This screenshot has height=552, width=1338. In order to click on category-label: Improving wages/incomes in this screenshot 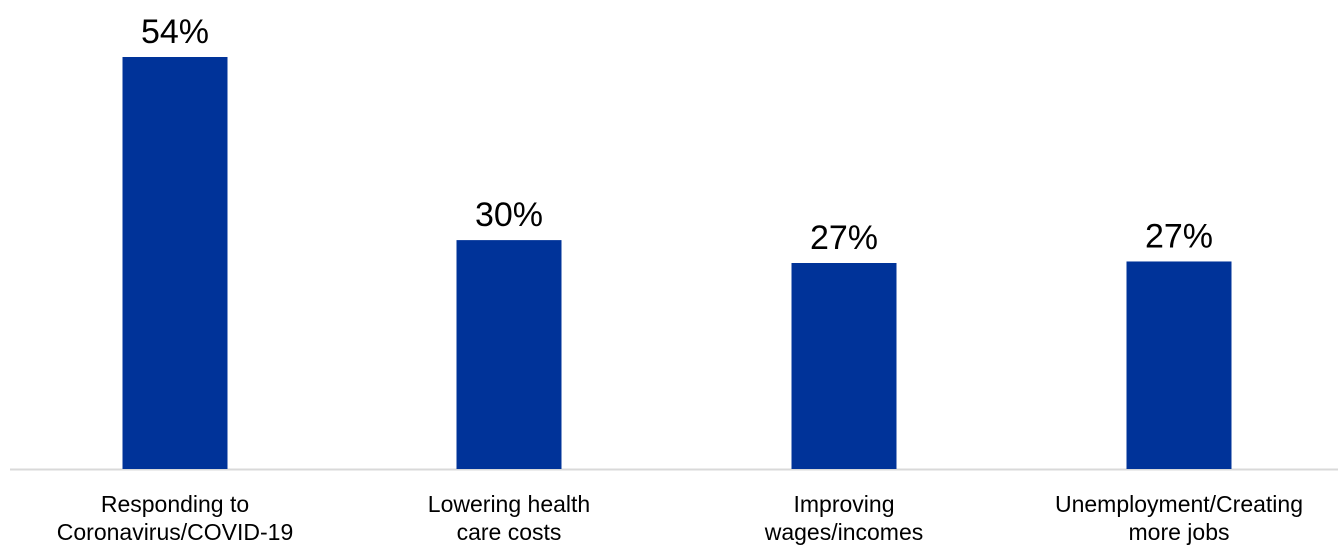, I will do `click(844, 518)`.